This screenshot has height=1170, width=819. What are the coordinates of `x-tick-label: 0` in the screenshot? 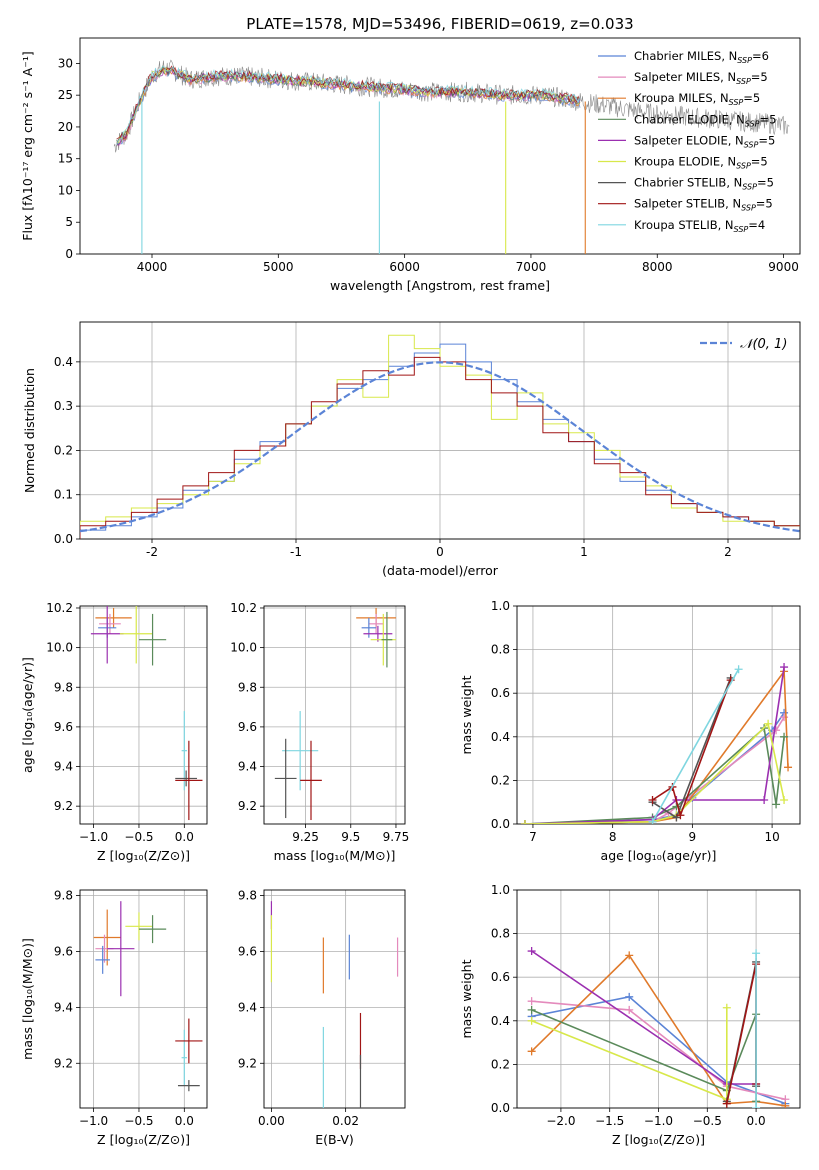 It's located at (440, 552).